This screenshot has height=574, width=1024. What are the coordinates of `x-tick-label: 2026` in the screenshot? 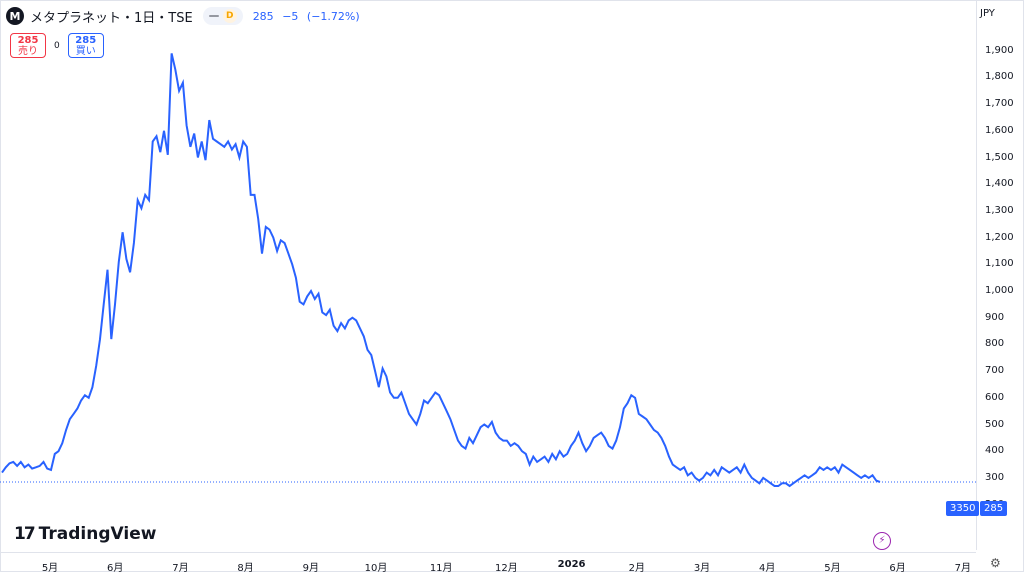 It's located at (571, 564).